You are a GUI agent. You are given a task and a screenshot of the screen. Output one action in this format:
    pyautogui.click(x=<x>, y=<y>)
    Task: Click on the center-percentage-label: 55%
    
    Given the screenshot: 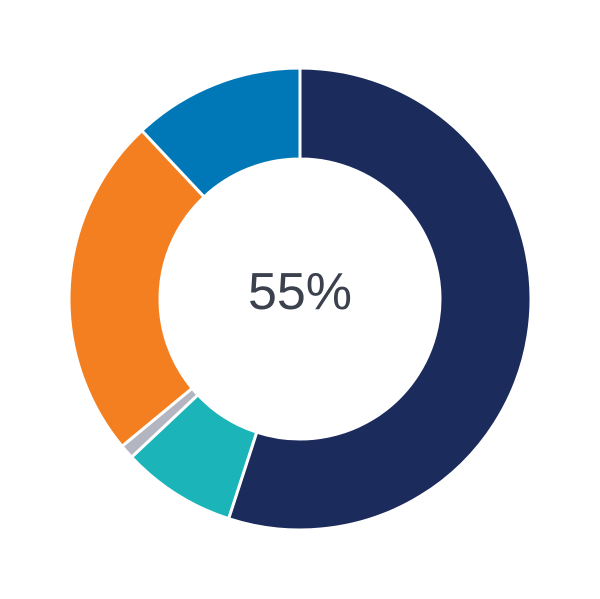 What is the action you would take?
    pyautogui.click(x=300, y=292)
    